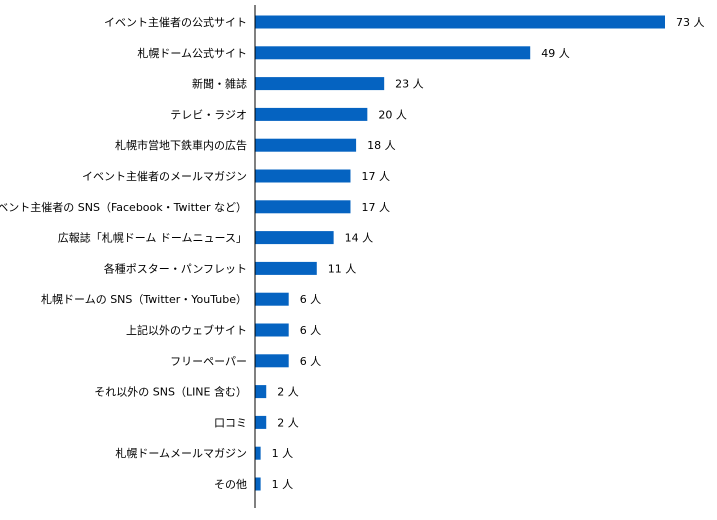 The width and height of the screenshot is (717, 520). I want to click on category-label-1: 札幌ドーム公式サイト, so click(192, 53).